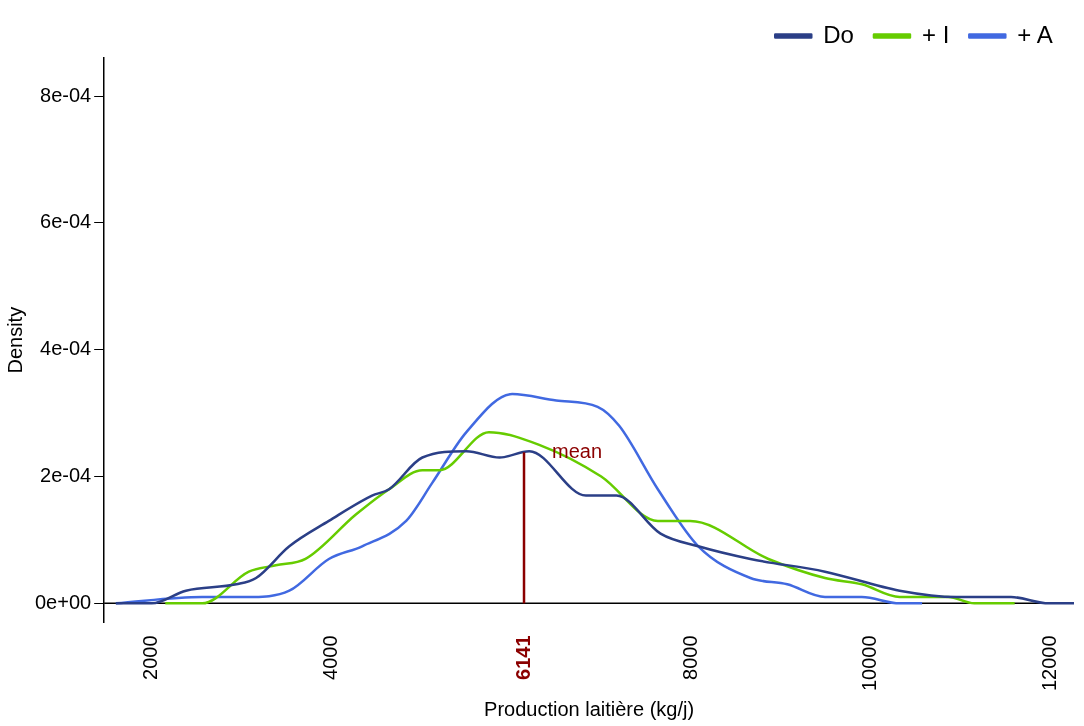 The height and width of the screenshot is (726, 1084). Describe the element at coordinates (66, 475) in the screenshot. I see `y-tick-label: 2e-04` at that location.